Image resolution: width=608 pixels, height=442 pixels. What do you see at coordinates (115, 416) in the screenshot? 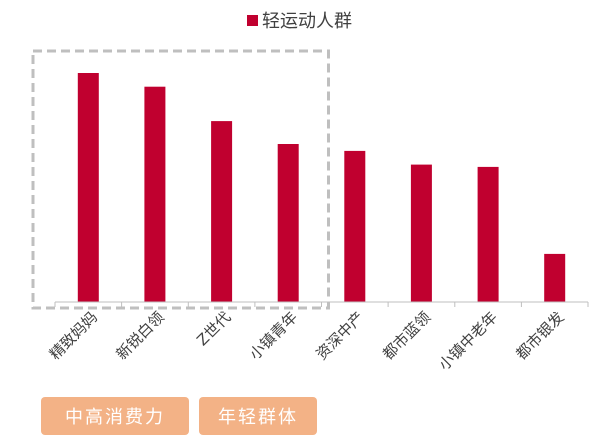
I see `tag-mid-high-spending: 中高消费力` at bounding box center [115, 416].